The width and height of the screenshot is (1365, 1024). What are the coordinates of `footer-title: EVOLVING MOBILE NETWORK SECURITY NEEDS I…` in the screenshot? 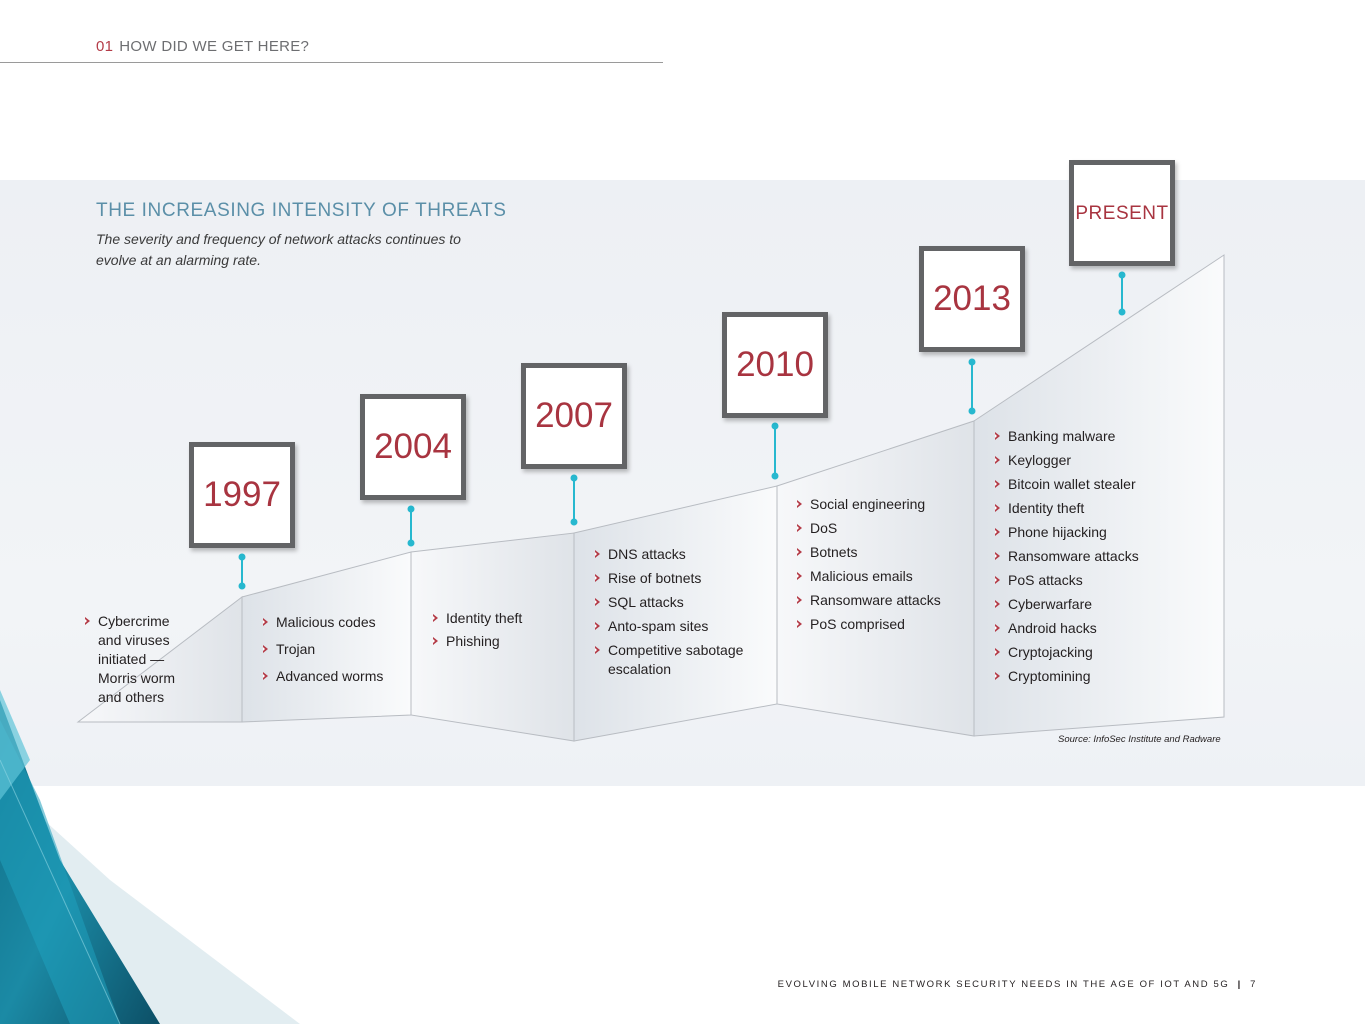 It's located at (1003, 984).